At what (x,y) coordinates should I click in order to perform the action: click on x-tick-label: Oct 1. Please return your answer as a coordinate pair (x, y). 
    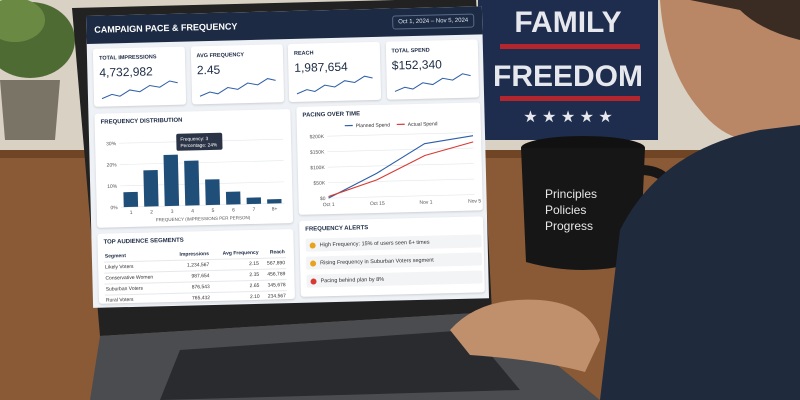
    Looking at the image, I should click on (329, 205).